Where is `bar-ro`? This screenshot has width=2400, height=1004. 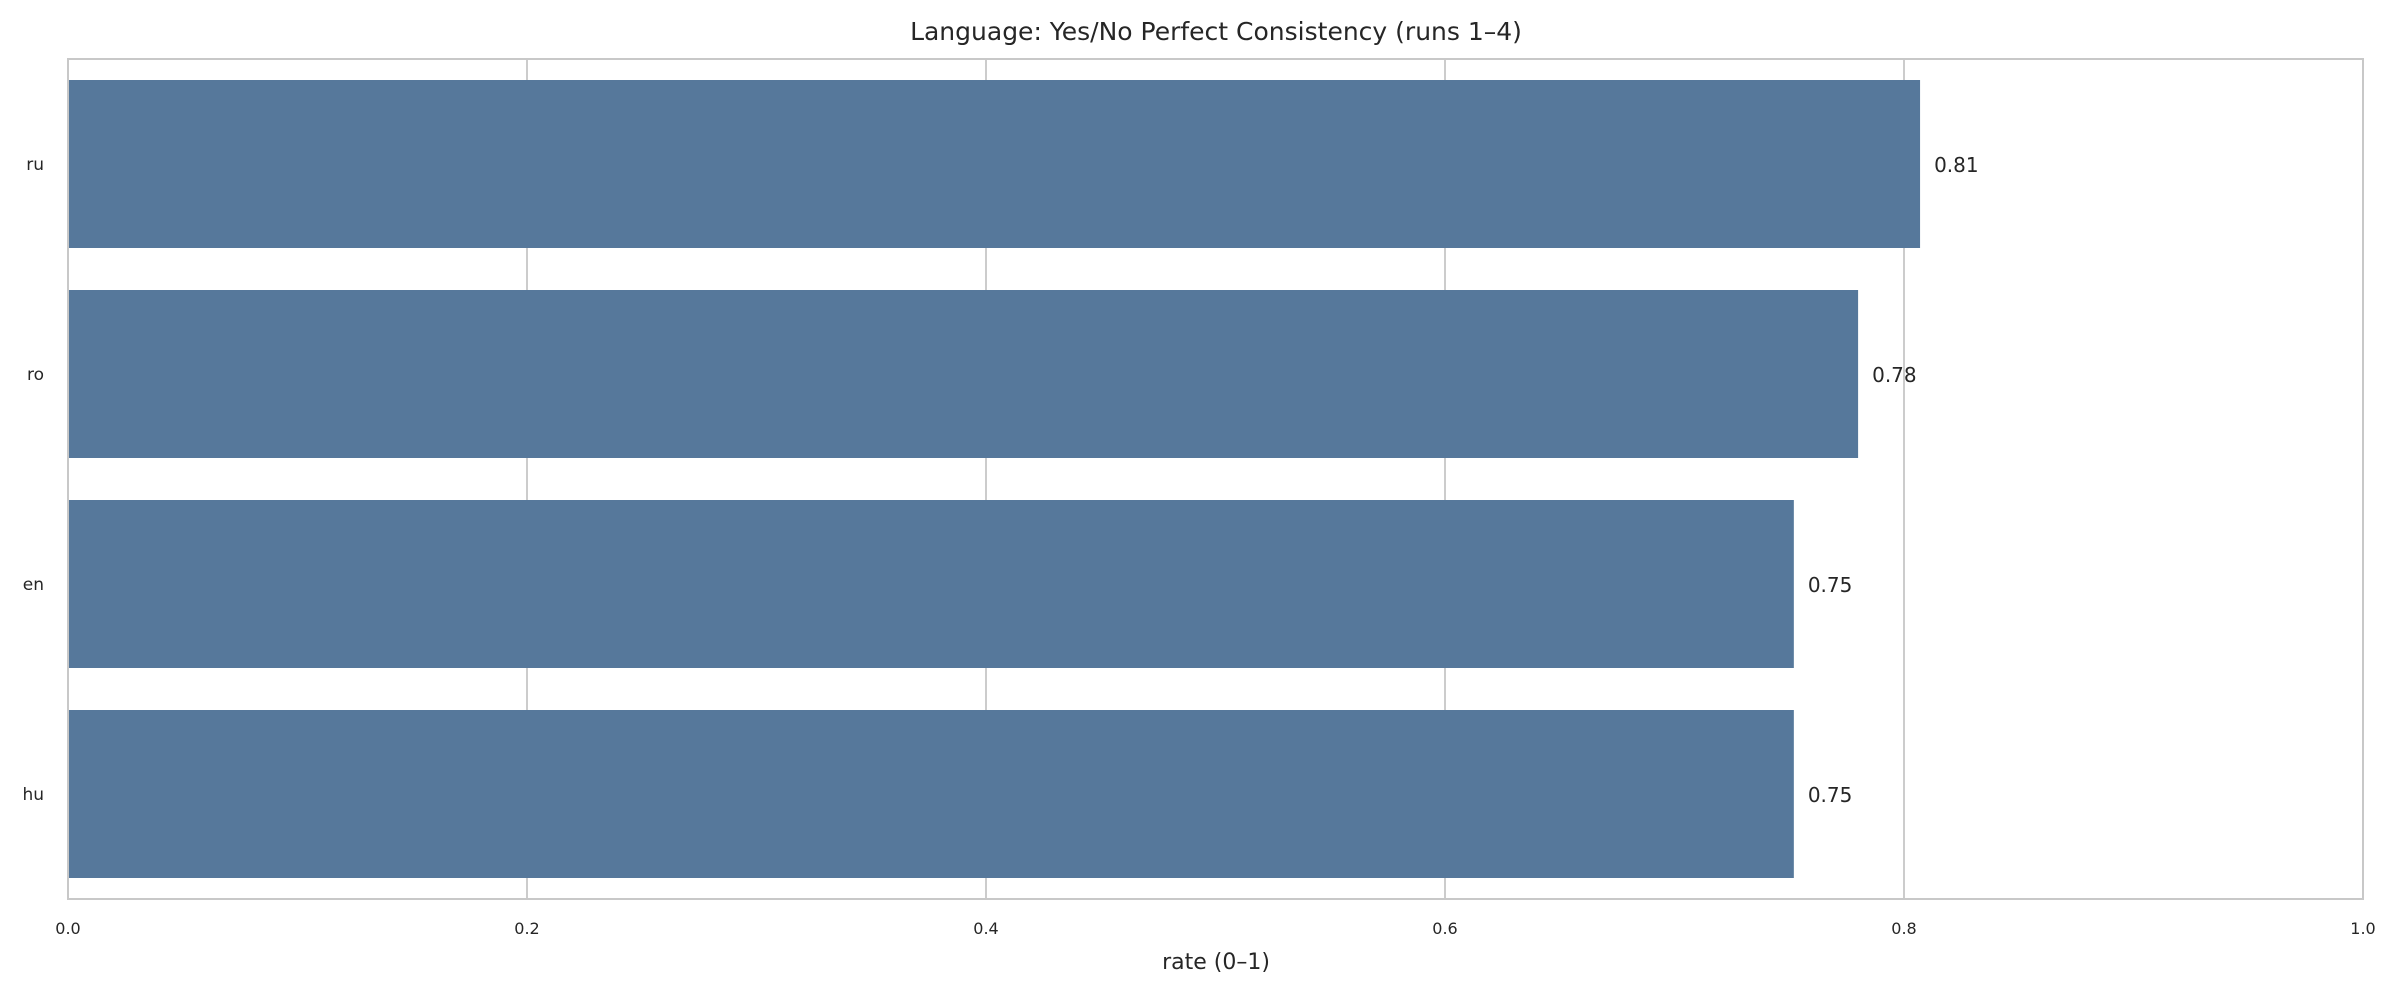
bar-ro is located at coordinates (963, 374).